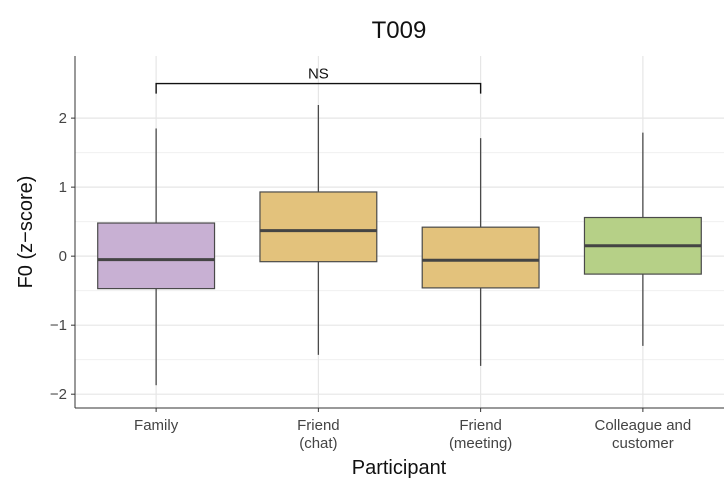 The image size is (728, 486). What do you see at coordinates (156, 425) in the screenshot?
I see `x-tick-label: Family` at bounding box center [156, 425].